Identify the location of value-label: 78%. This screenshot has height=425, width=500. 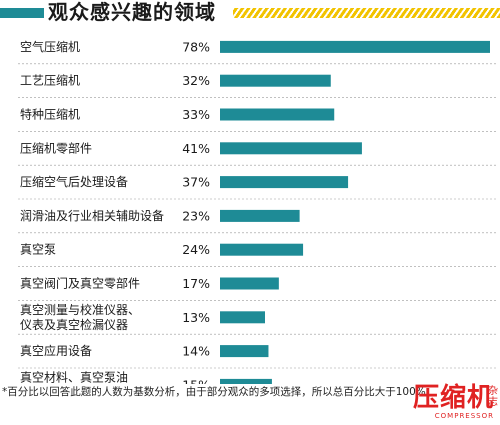
(196, 46).